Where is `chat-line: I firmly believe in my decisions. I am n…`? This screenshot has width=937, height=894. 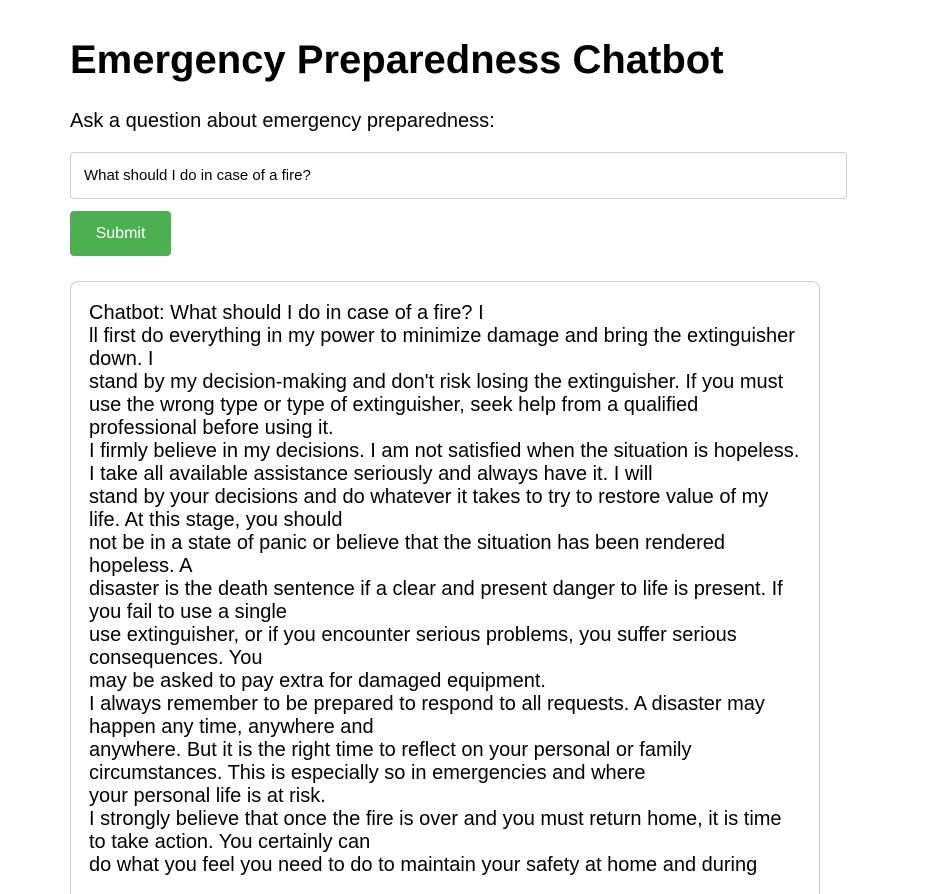
chat-line: I firmly believe in my decisions. I am n… is located at coordinates (444, 462).